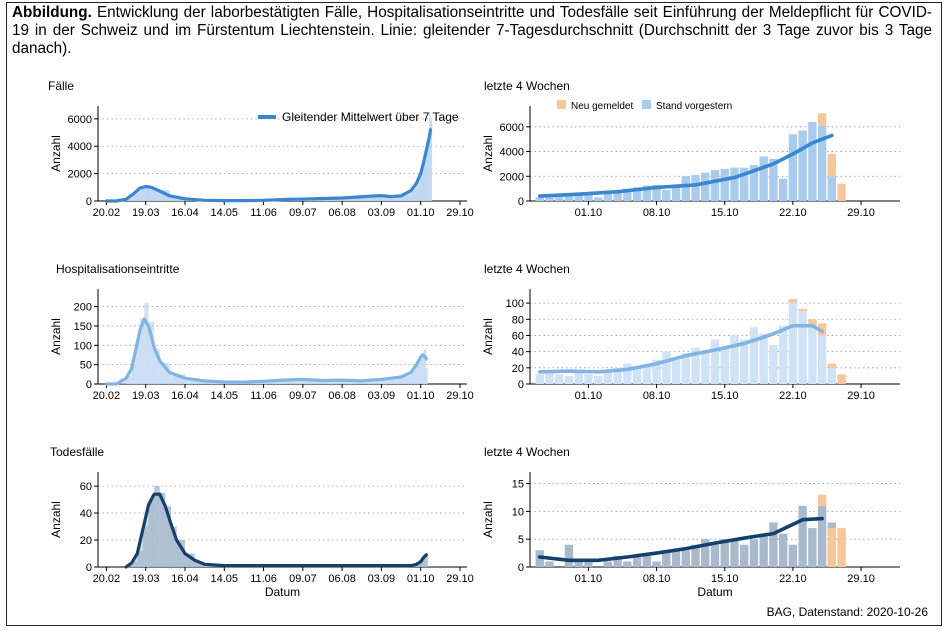  I want to click on y-tick-label-faelle_full: 2000, so click(80, 175).